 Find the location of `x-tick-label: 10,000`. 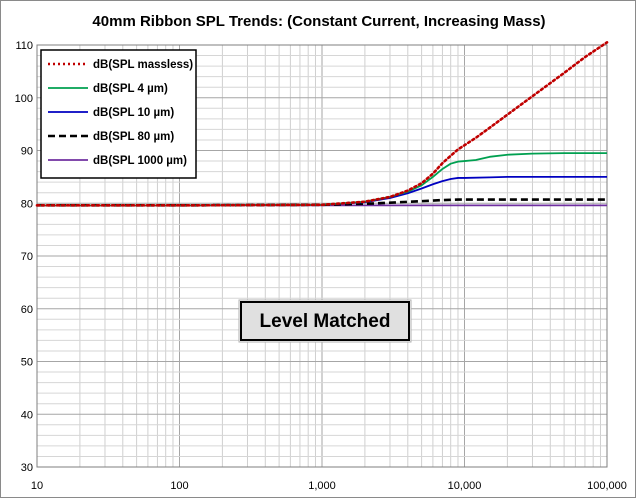

x-tick-label: 10,000 is located at coordinates (465, 486).